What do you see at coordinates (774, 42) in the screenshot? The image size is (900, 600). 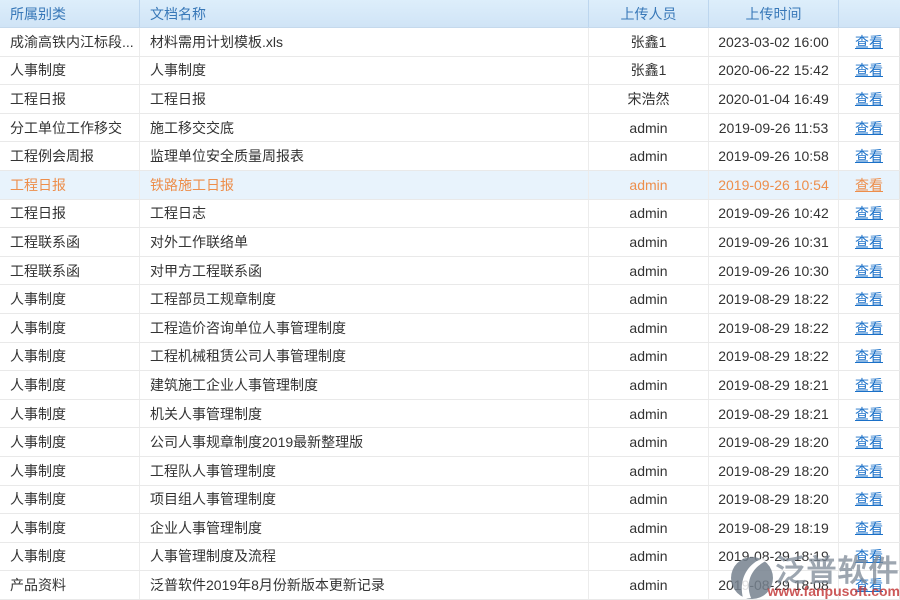 I see `cell-upload-time: 2023-03-02 16:00` at bounding box center [774, 42].